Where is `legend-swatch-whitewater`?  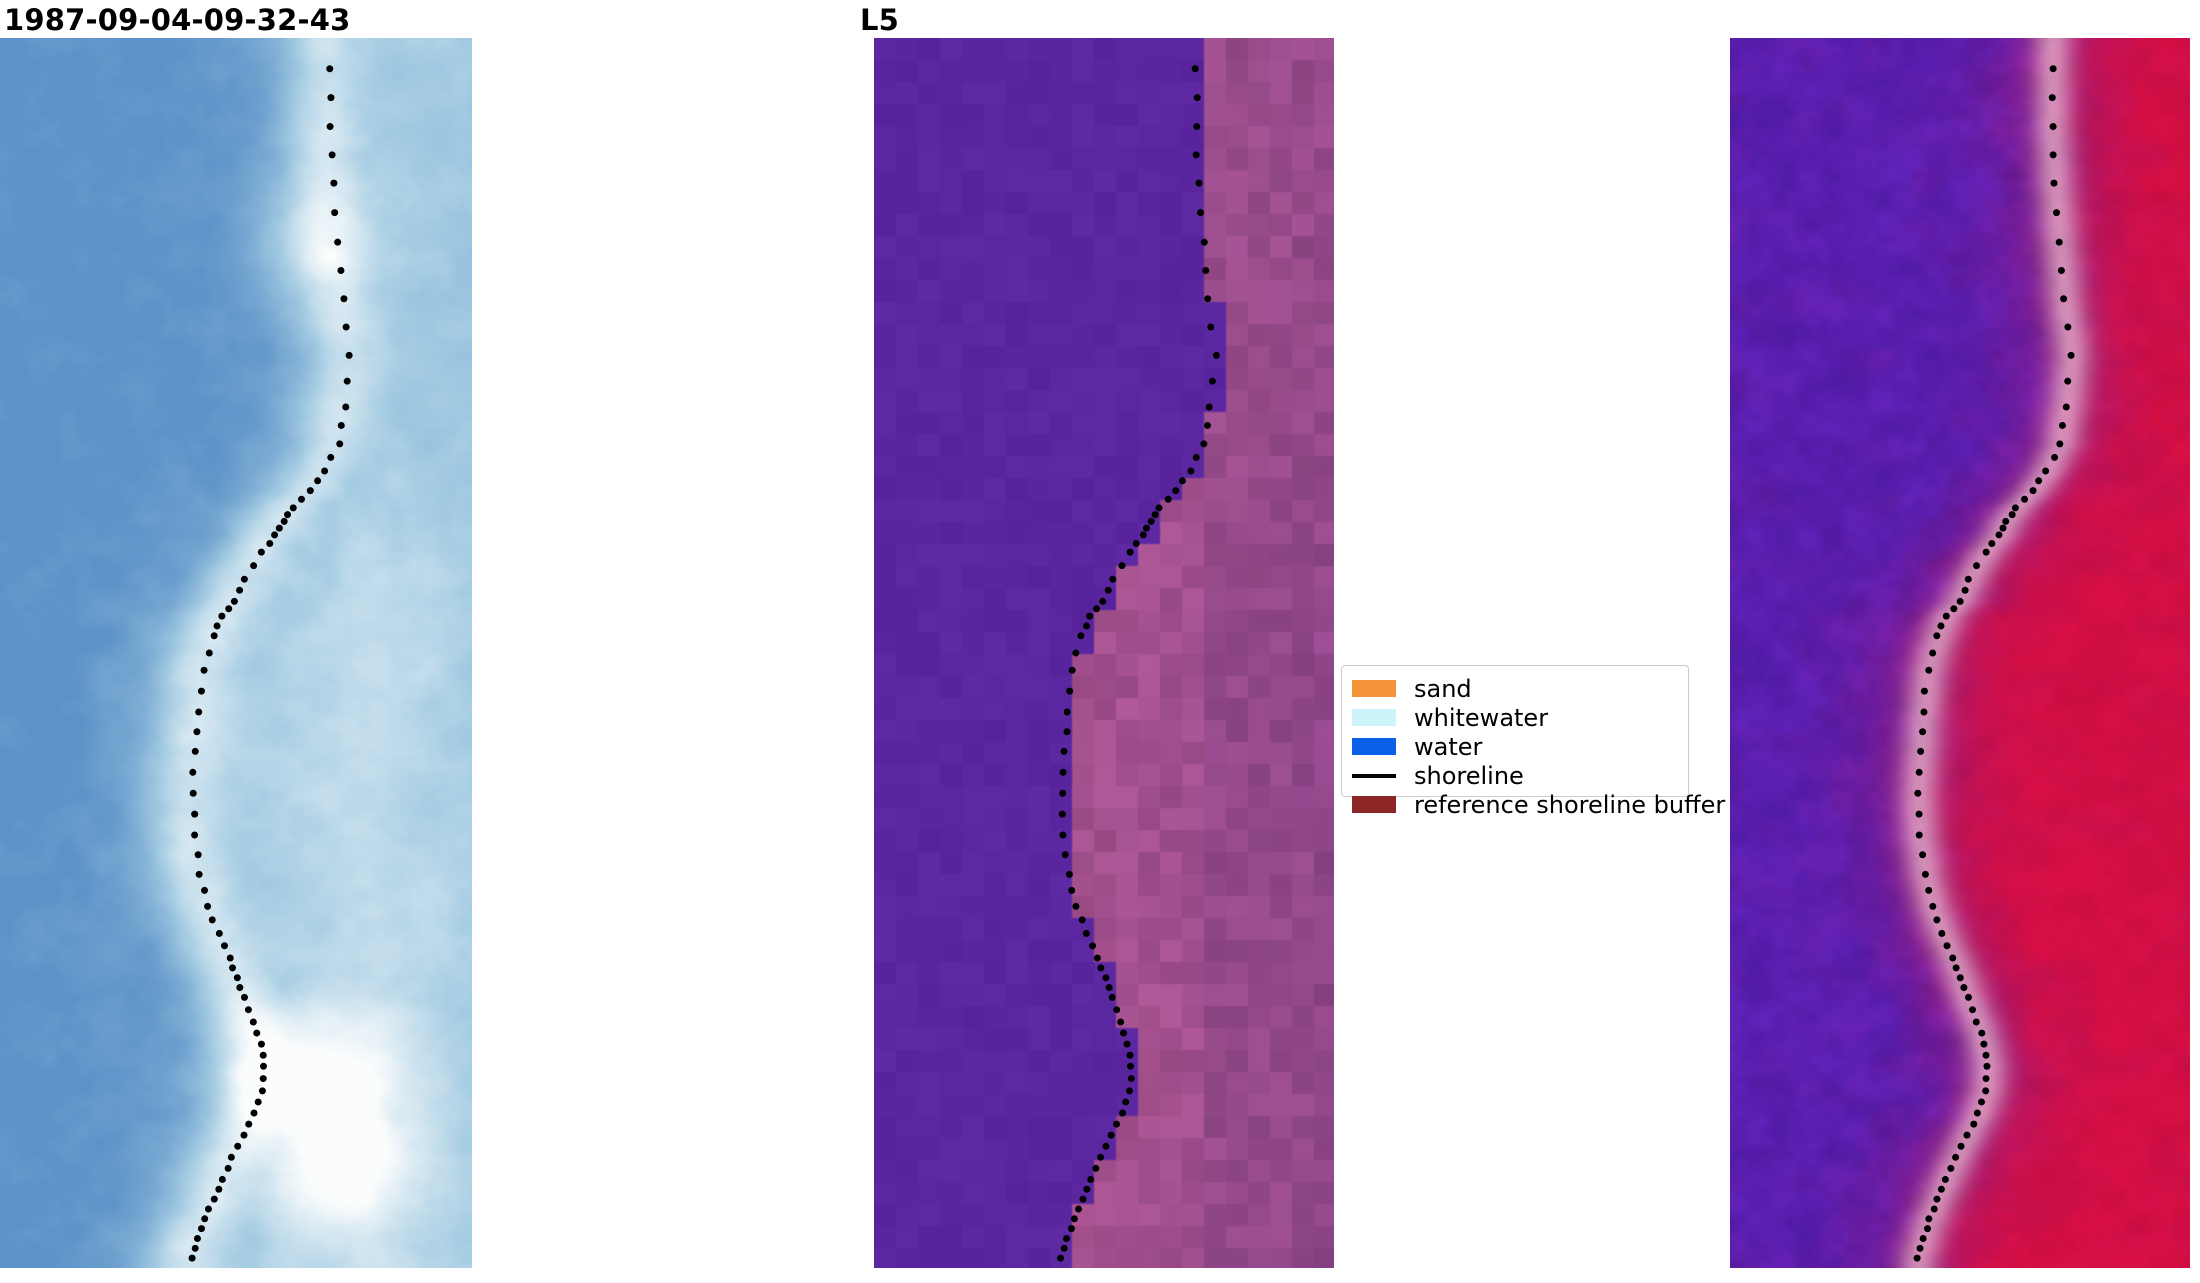 legend-swatch-whitewater is located at coordinates (1374, 717).